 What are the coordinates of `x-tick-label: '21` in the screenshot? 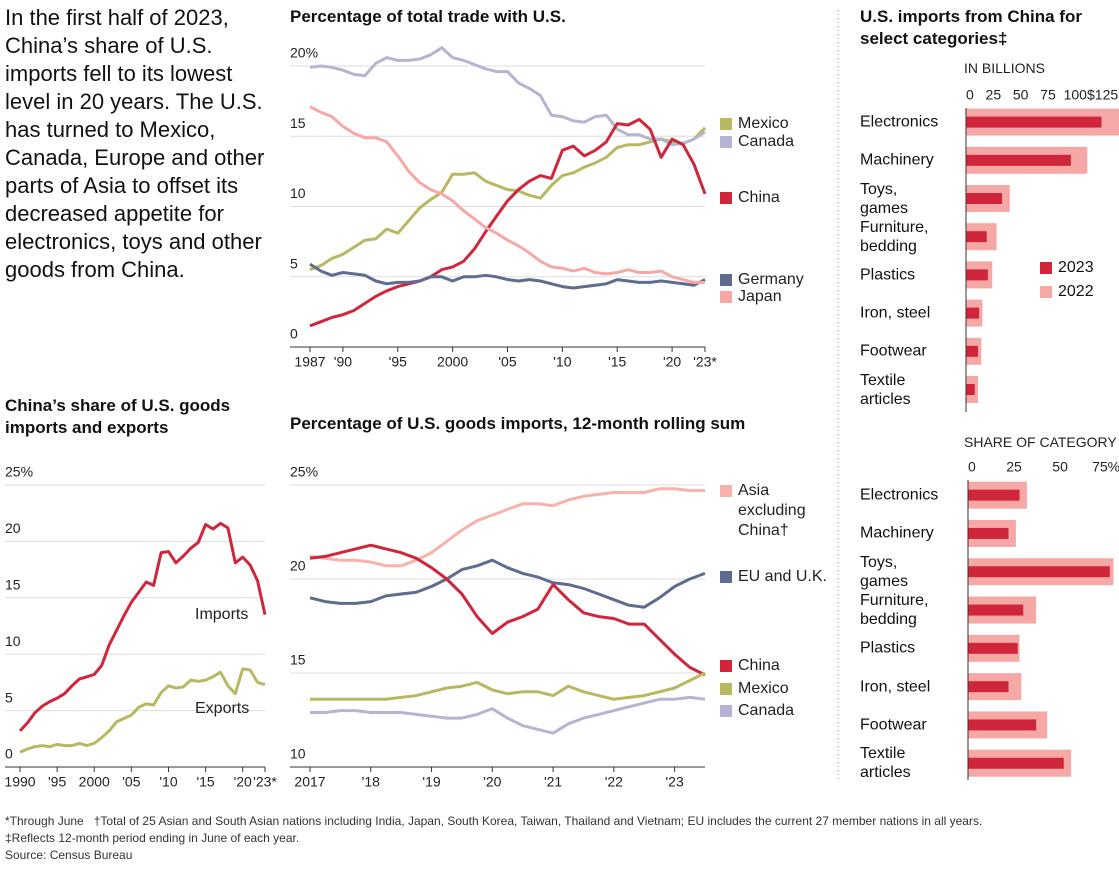 It's located at (553, 782).